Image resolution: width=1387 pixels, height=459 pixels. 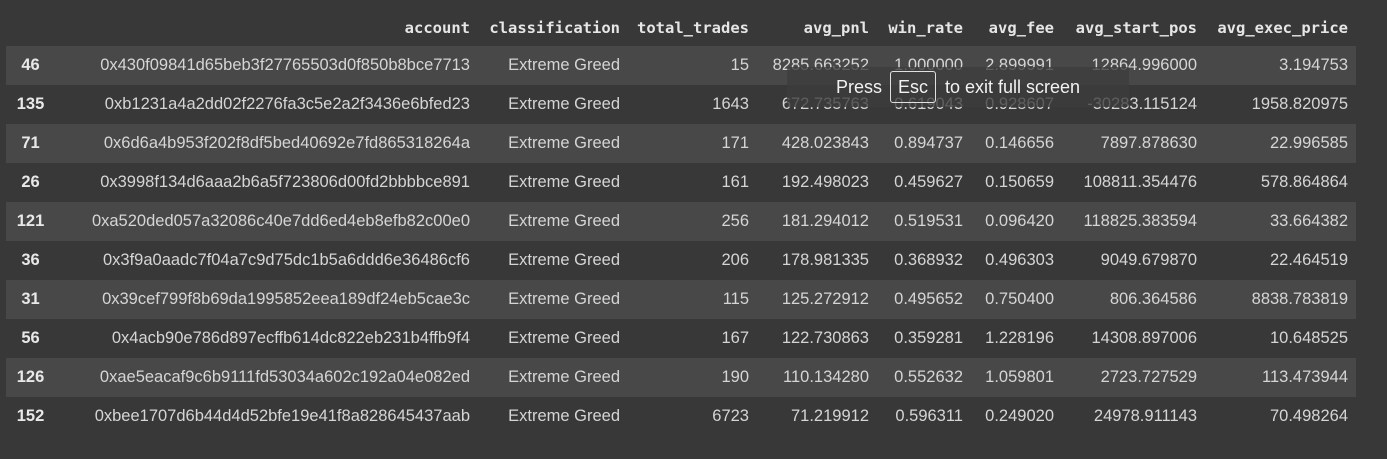 I want to click on row-index: 135, so click(x=30, y=104).